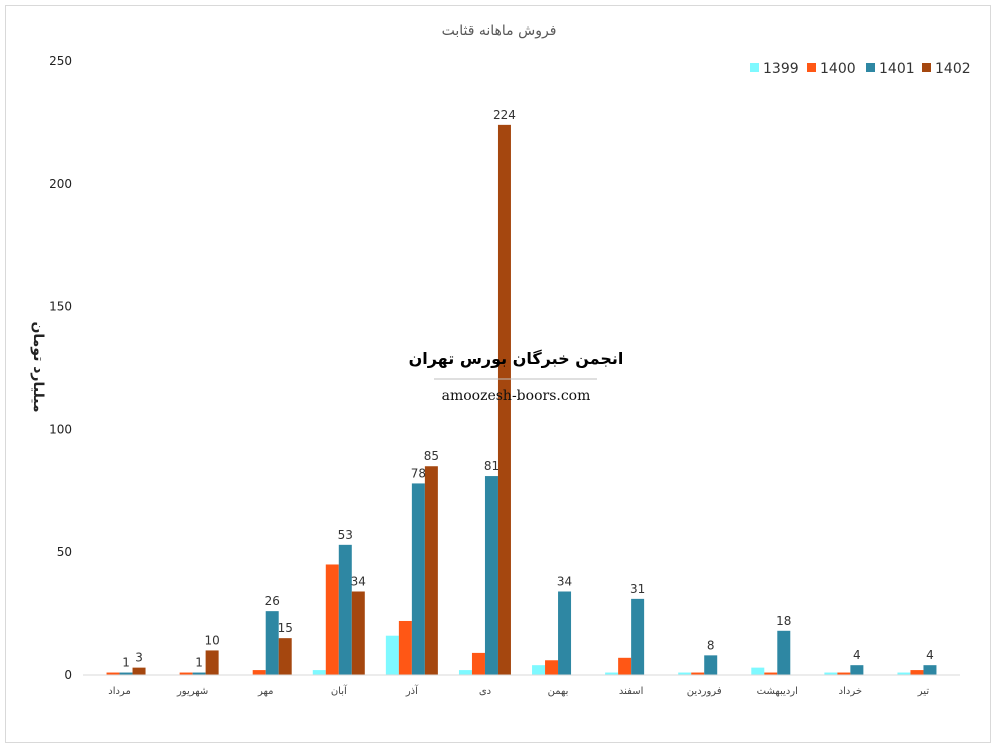 This screenshot has height=750, width=997. I want to click on legend-label: 1400, so click(838, 69).